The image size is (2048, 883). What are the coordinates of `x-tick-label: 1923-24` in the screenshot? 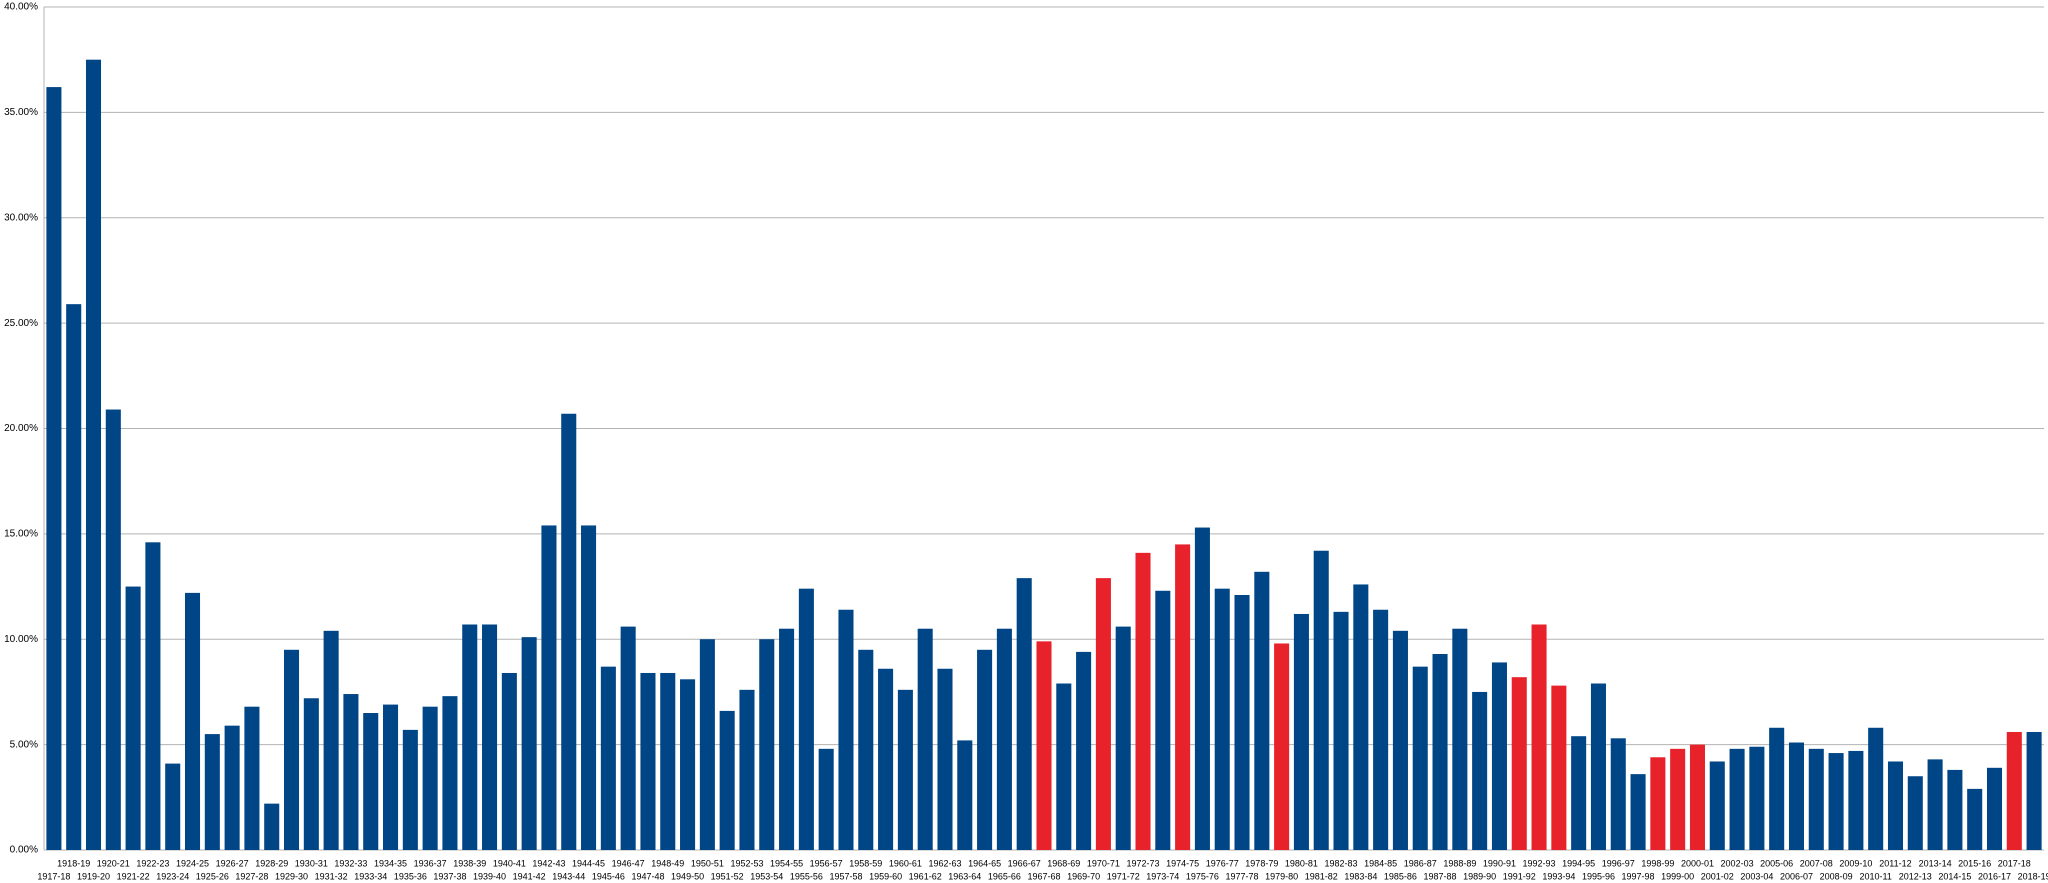 It's located at (172, 876).